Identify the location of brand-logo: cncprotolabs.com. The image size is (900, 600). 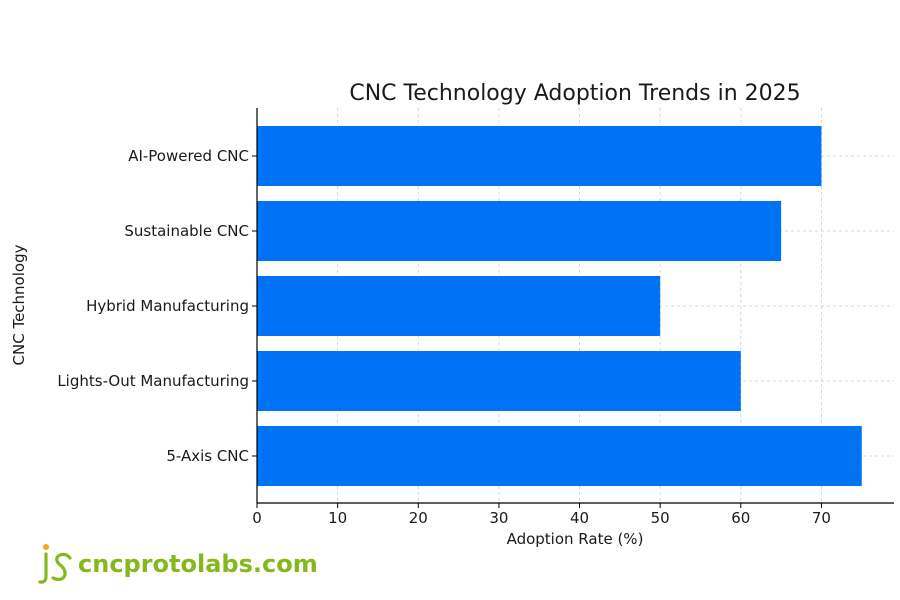
(178, 564).